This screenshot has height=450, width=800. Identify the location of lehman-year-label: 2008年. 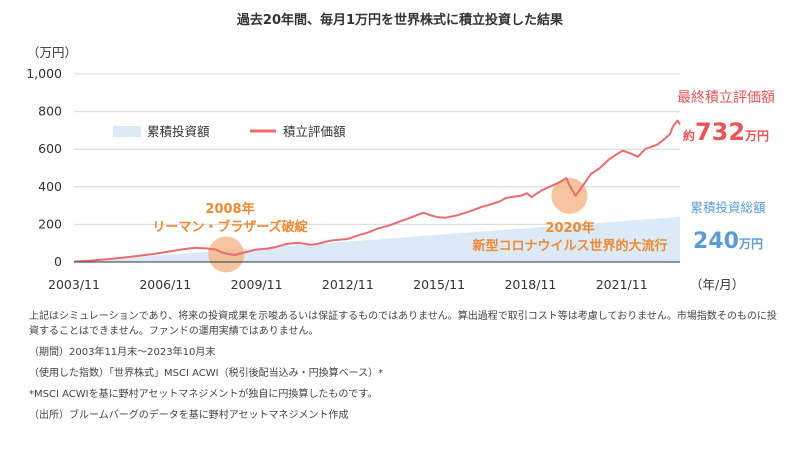
(229, 209).